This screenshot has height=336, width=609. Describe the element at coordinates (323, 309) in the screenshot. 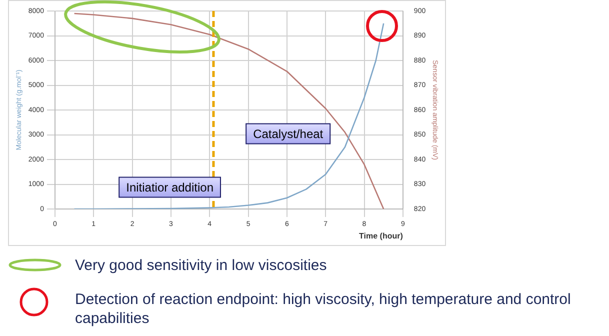

I see `text: Detection of reaction endpoint: high viscosity, high temperature and control capabilities` at that location.